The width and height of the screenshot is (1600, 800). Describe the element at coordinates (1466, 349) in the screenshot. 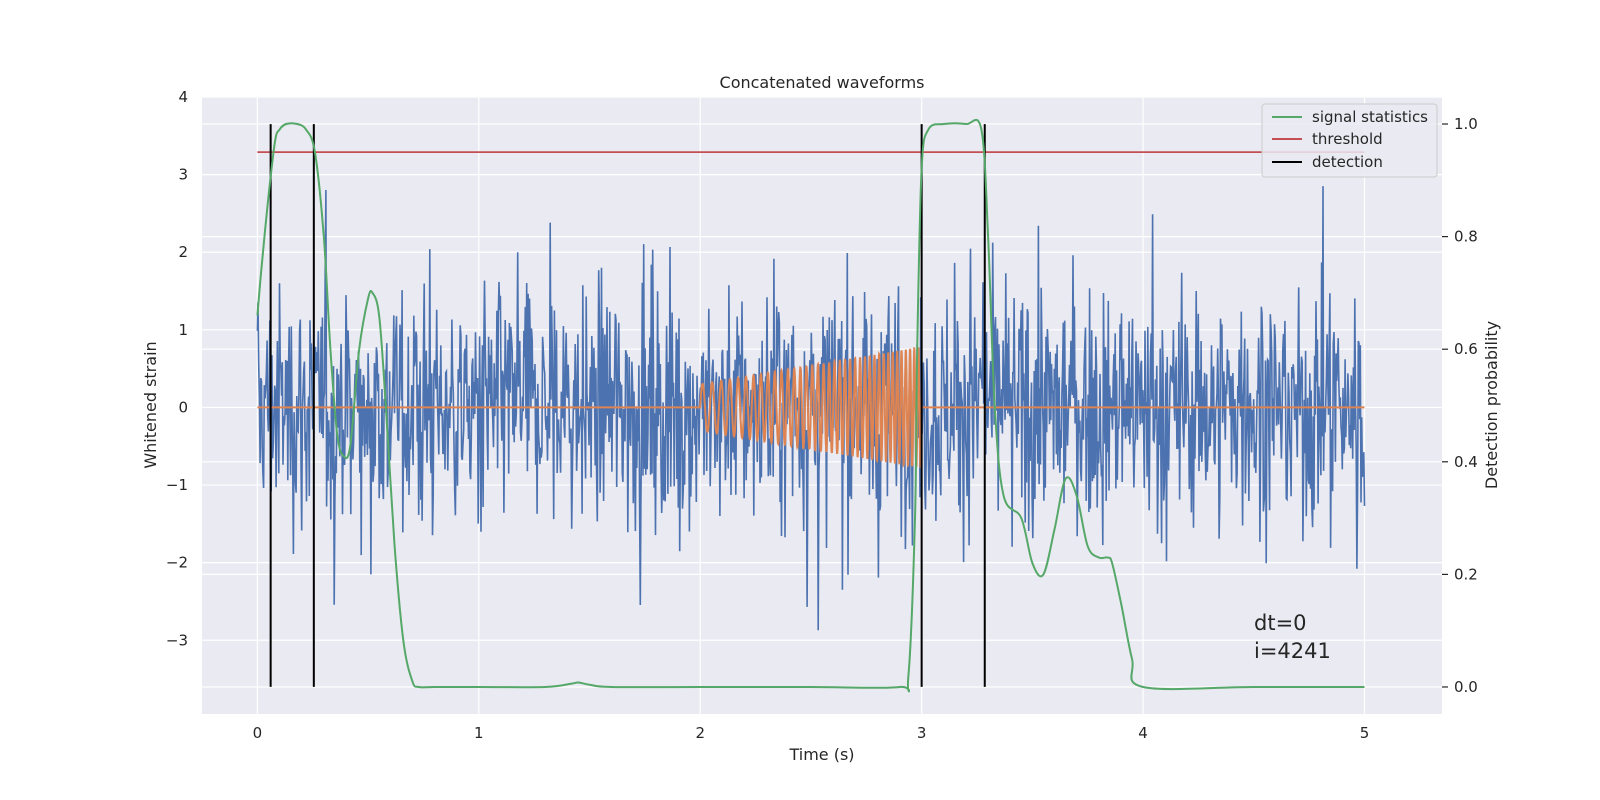

I see `y2-tick-label: 0.6` at that location.